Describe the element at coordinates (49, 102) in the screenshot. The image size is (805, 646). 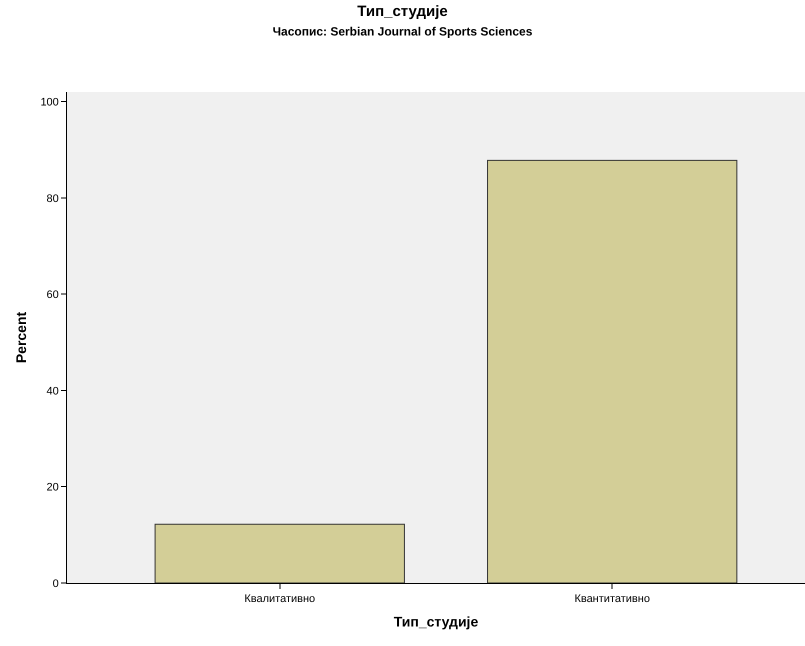
I see `y-tick-label: 100` at that location.